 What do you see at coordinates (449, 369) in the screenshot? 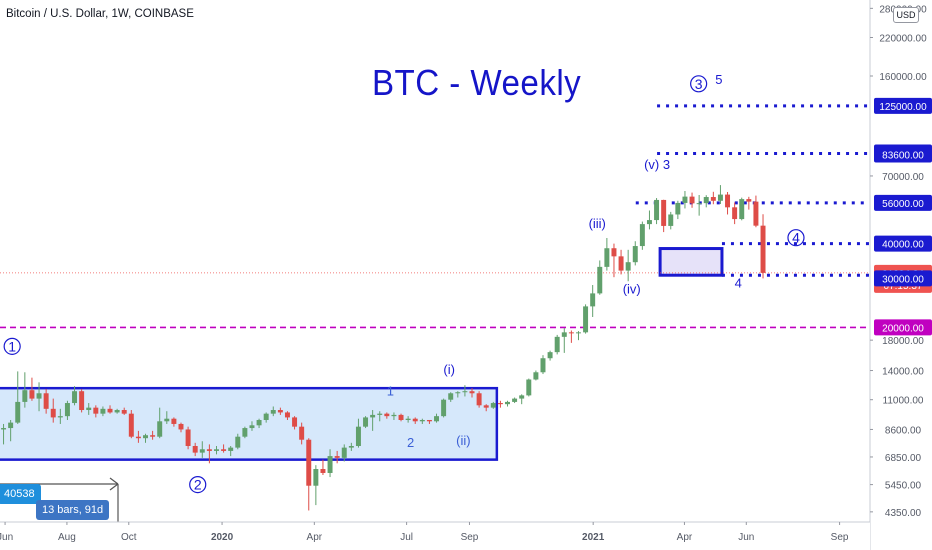
I see `wave-label: (i)` at bounding box center [449, 369].